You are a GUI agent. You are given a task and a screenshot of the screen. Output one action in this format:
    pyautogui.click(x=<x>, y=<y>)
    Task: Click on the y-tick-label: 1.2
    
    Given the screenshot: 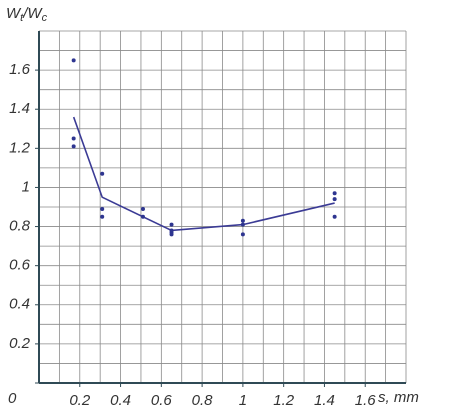 What is the action you would take?
    pyautogui.click(x=20, y=147)
    